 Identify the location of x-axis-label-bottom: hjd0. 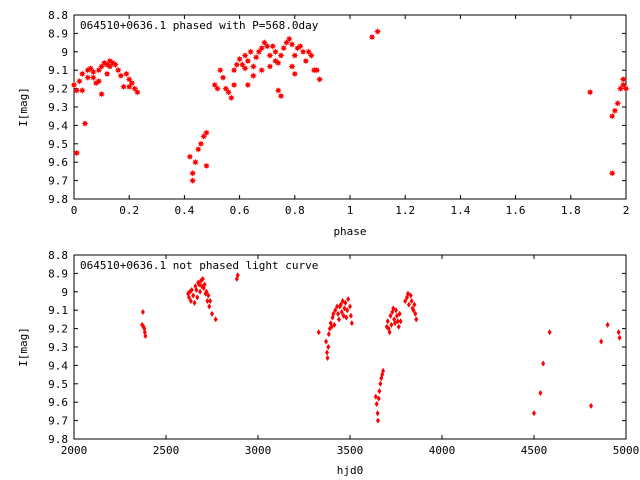
(350, 470).